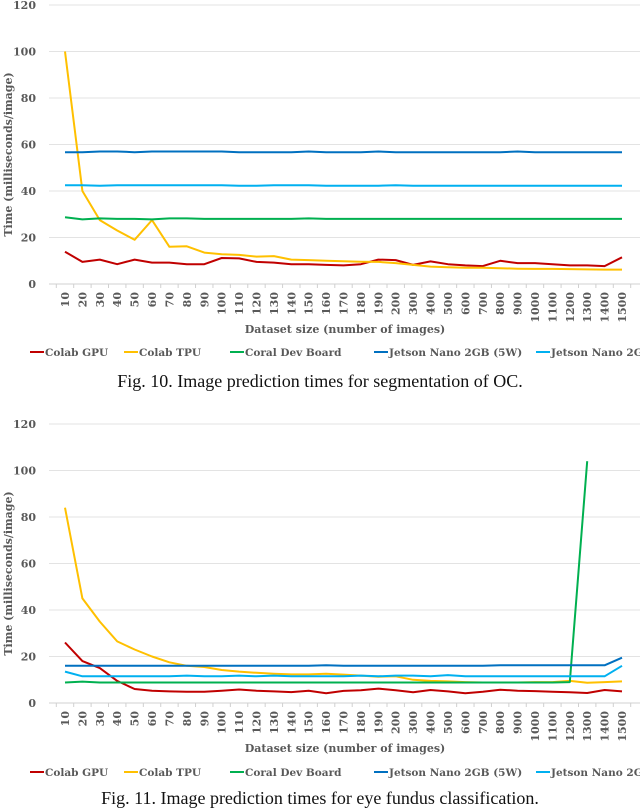 Image resolution: width=640 pixels, height=811 pixels. What do you see at coordinates (239, 303) in the screenshot?
I see `x-tick-label: 110` at bounding box center [239, 303].